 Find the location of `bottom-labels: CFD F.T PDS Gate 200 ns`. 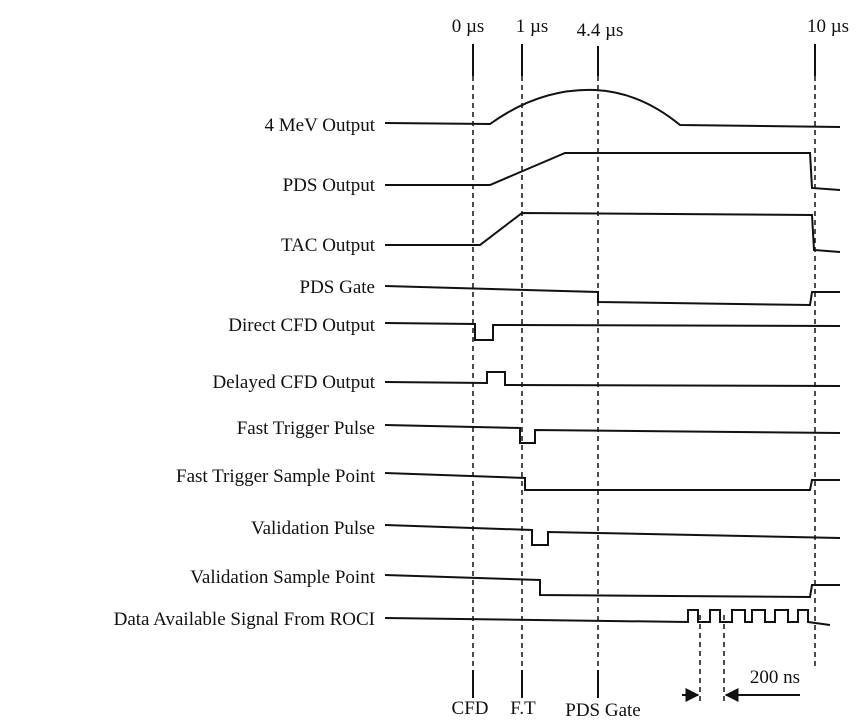

bottom-labels: CFD F.T PDS Gate 200 ns is located at coordinates (626, 694).